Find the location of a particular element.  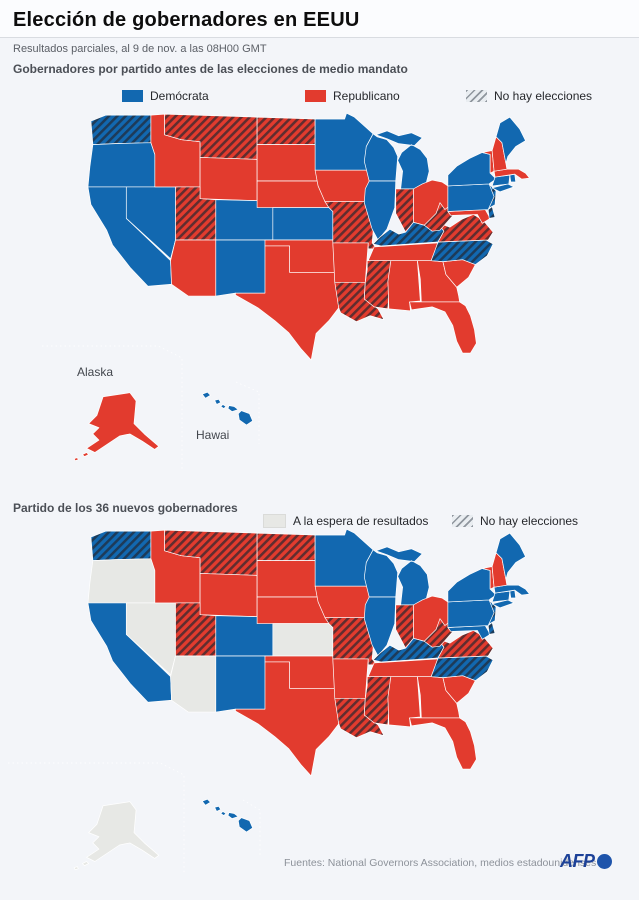

state-DE-map1 is located at coordinates (491, 212).